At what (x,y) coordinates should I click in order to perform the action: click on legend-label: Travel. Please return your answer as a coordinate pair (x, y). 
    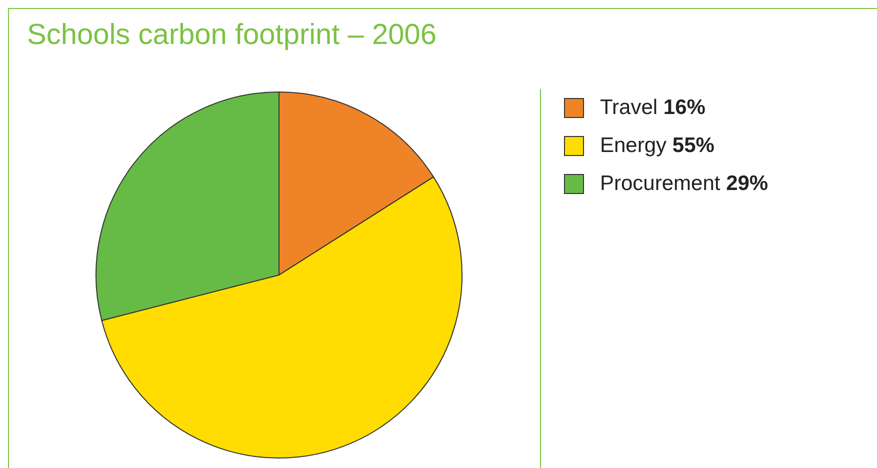
    Looking at the image, I should click on (629, 107).